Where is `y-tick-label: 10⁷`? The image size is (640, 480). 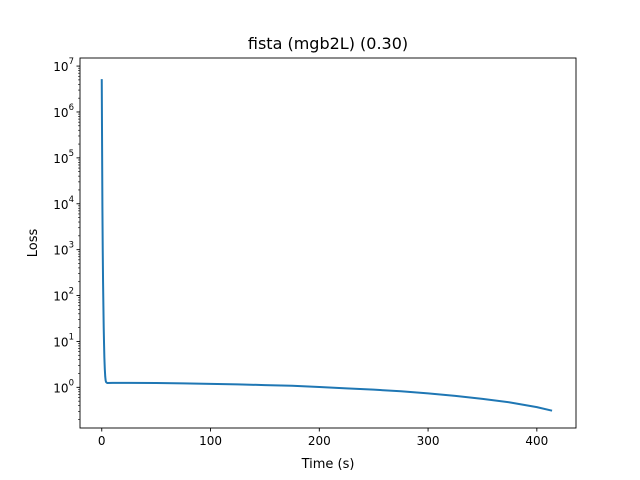 y-tick-label: 10⁷ is located at coordinates (63, 65).